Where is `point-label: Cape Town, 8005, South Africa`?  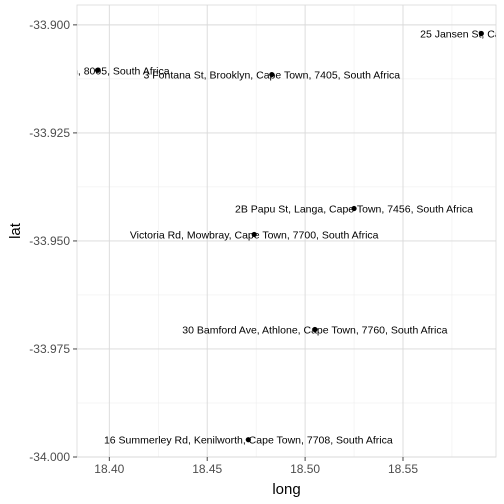 point-label: Cape Town, 8005, South Africa is located at coordinates (98, 71).